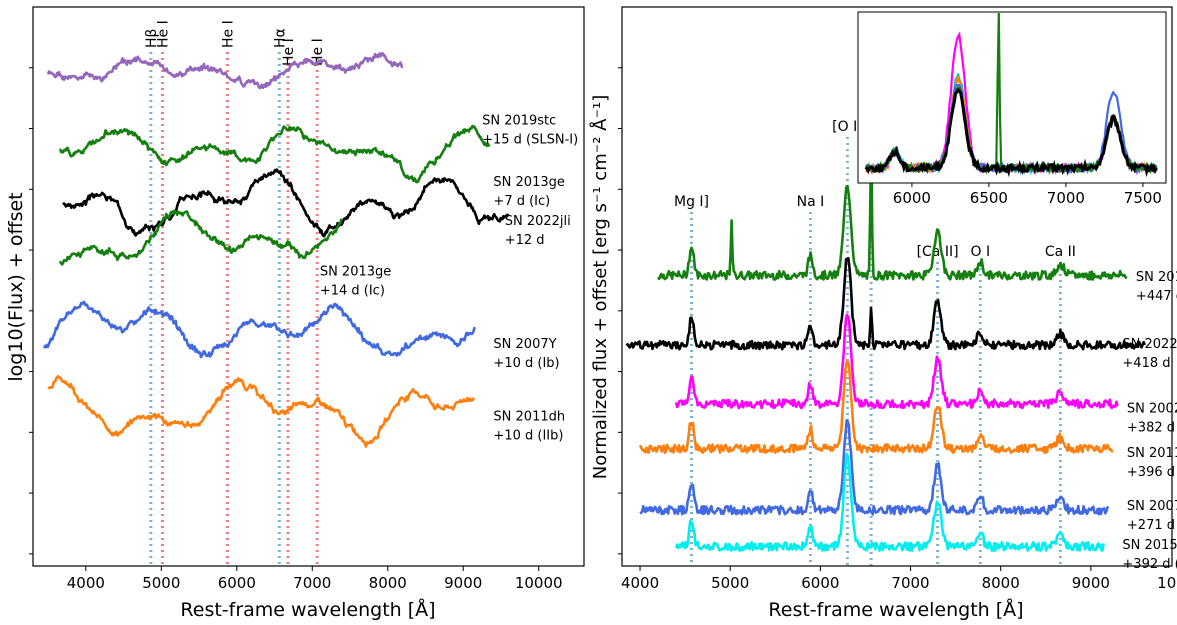 This screenshot has height=625, width=1177. I want to click on series-label: +271 d (Ib), so click(1152, 525).